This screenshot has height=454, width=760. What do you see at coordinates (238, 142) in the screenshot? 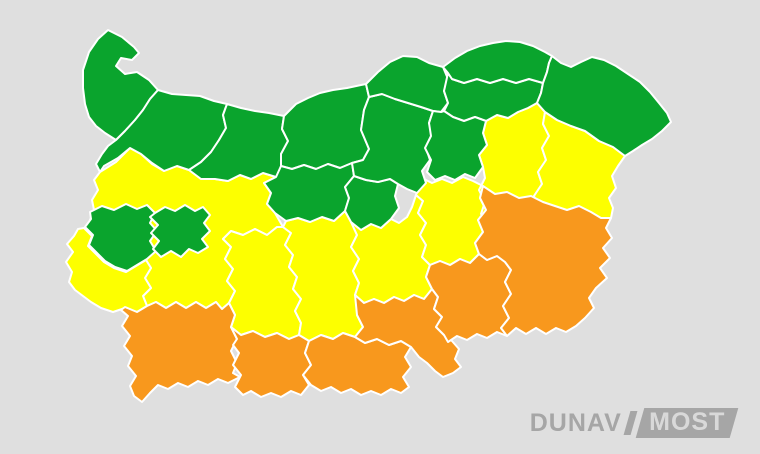
I see `region-vratsa` at bounding box center [238, 142].